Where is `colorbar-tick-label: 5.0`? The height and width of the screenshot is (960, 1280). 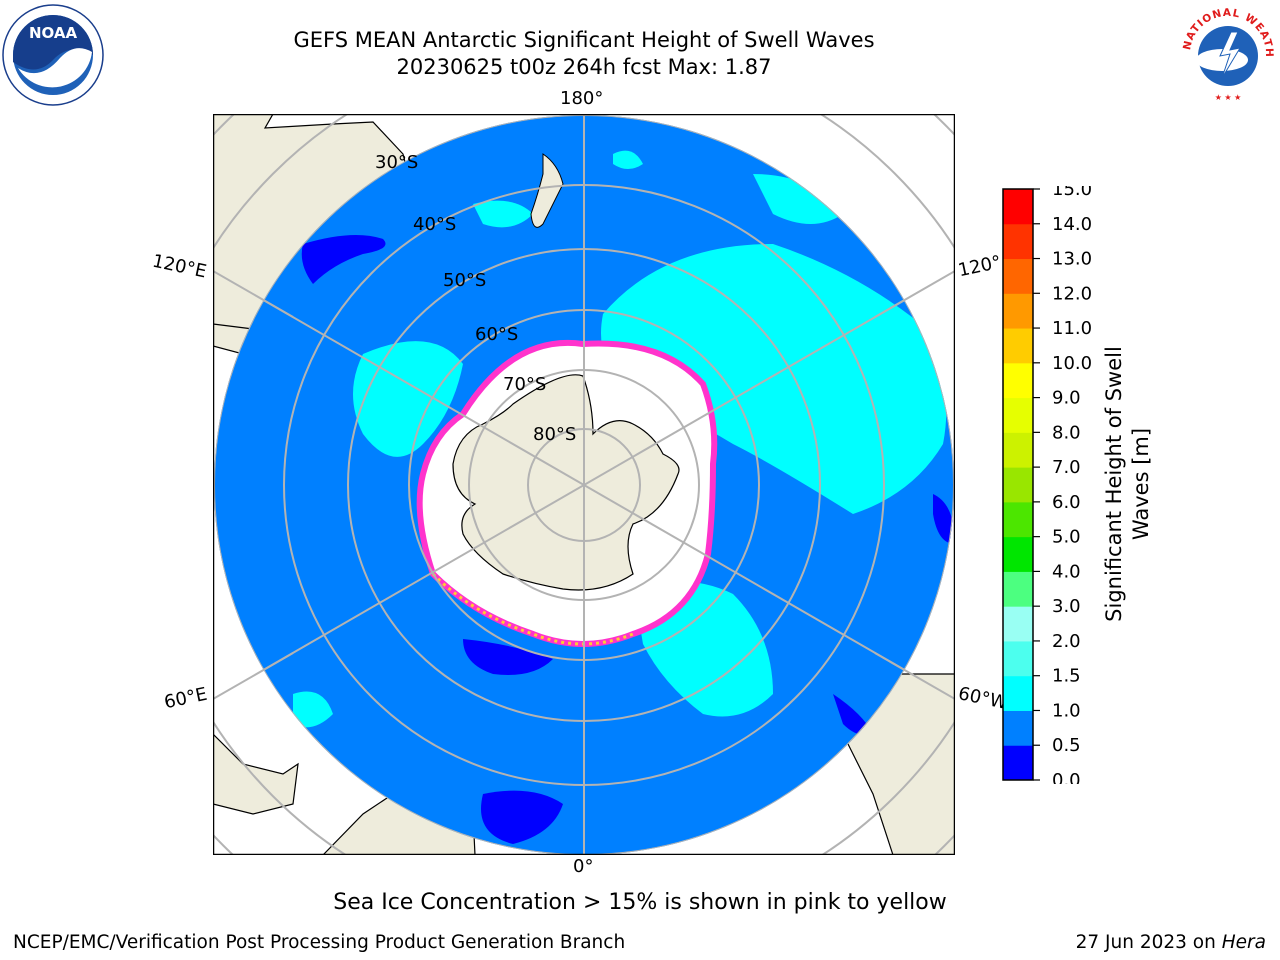
colorbar-tick-label: 5.0 is located at coordinates (1066, 537).